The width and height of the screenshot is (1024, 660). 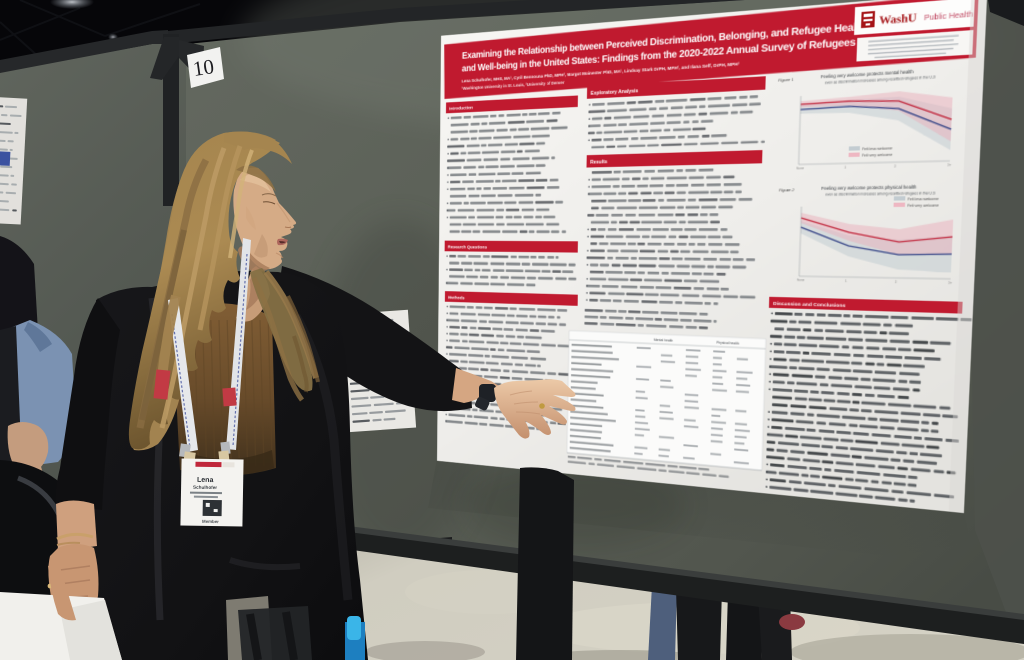 What do you see at coordinates (205, 480) in the screenshot?
I see `svg-text: Lena` at bounding box center [205, 480].